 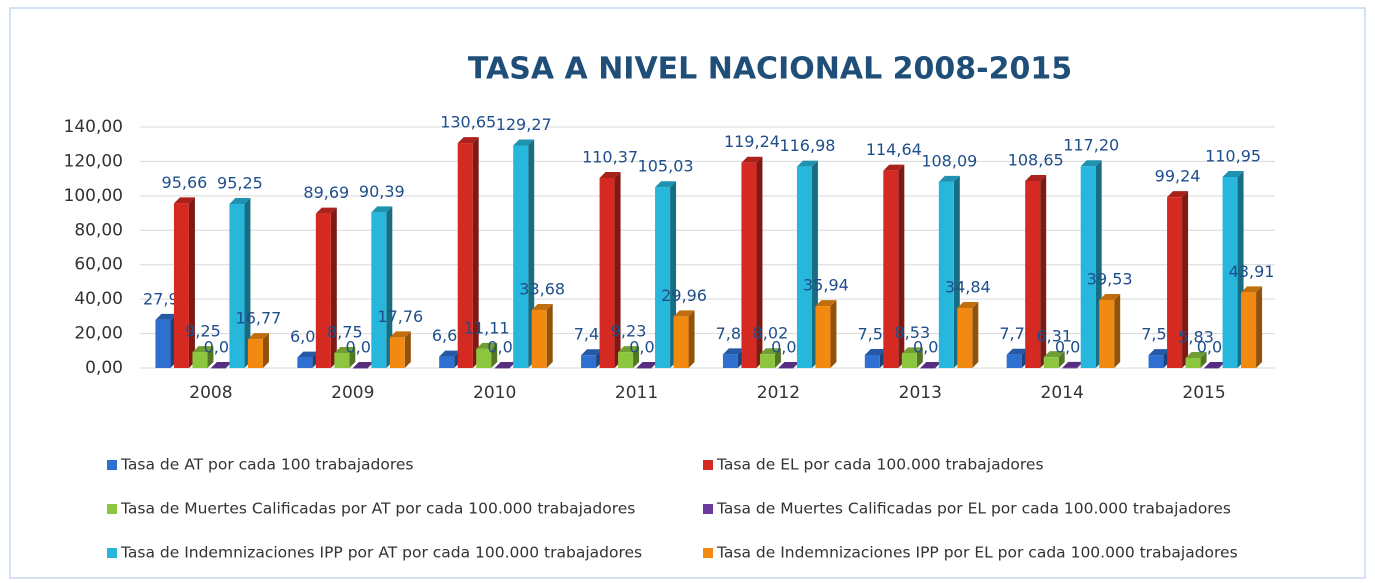 What do you see at coordinates (210, 393) in the screenshot?
I see `x-tick-label: 2008` at bounding box center [210, 393].